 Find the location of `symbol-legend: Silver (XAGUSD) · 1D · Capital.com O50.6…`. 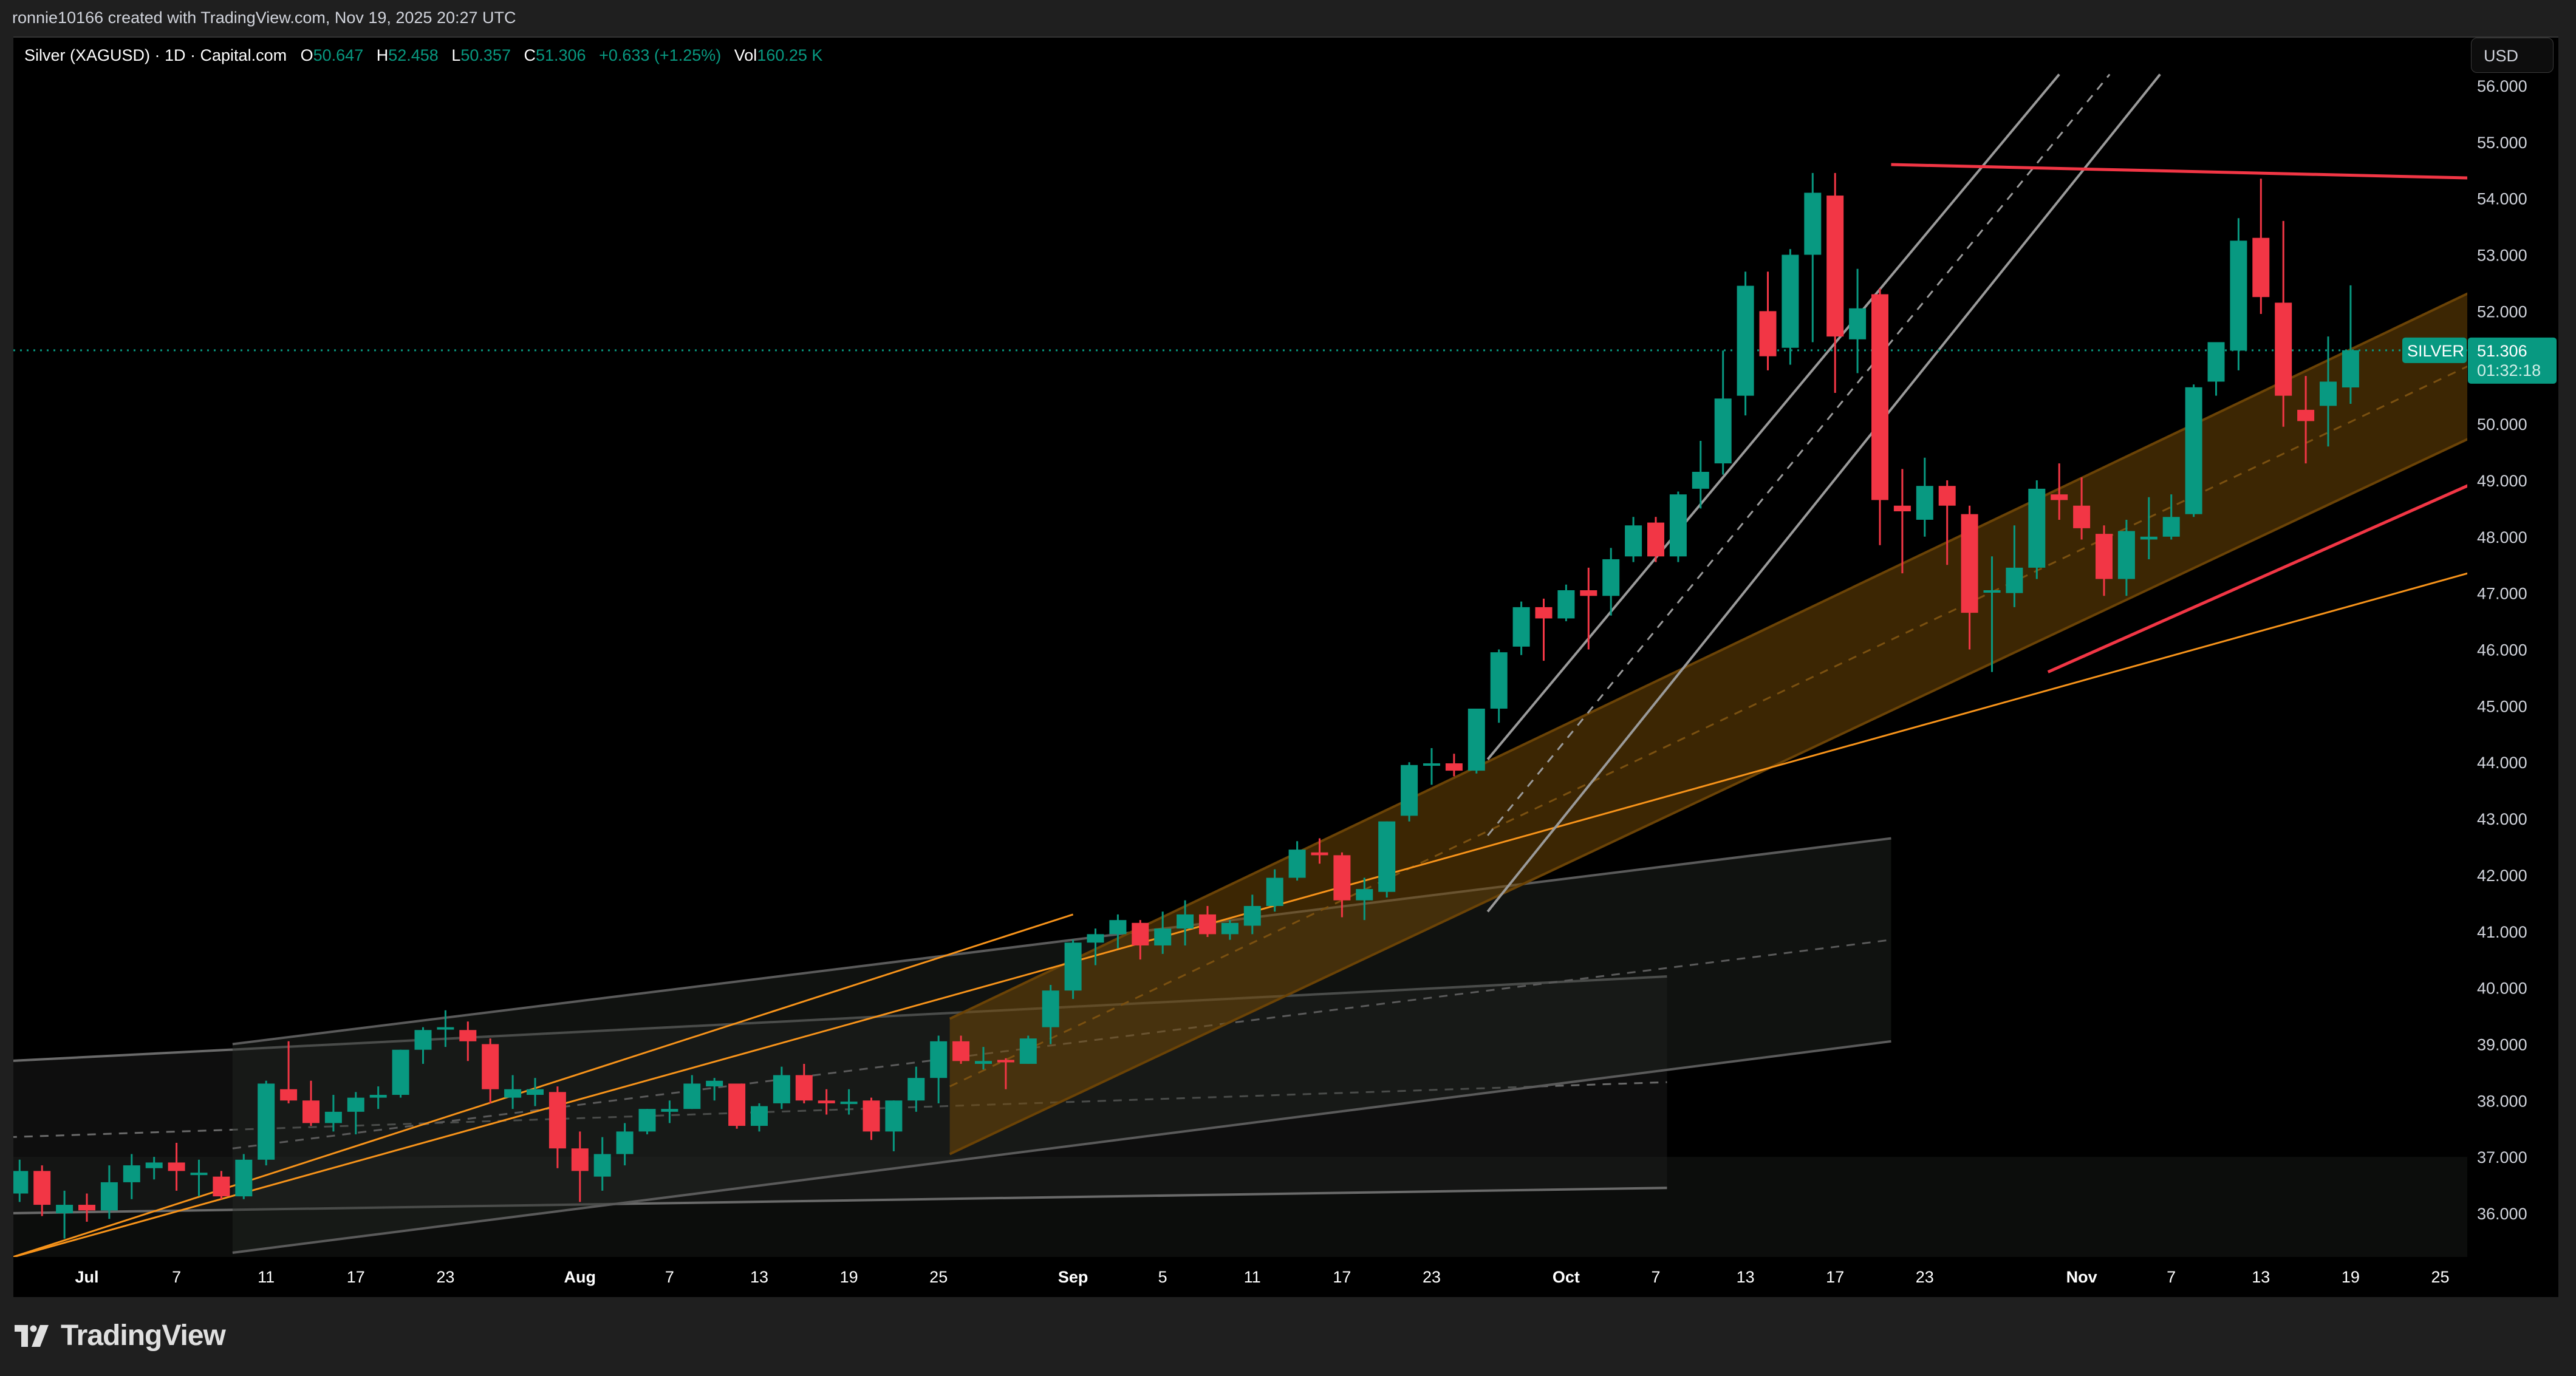

symbol-legend: Silver (XAGUSD) · 1D · Capital.com O50.6… is located at coordinates (423, 55).